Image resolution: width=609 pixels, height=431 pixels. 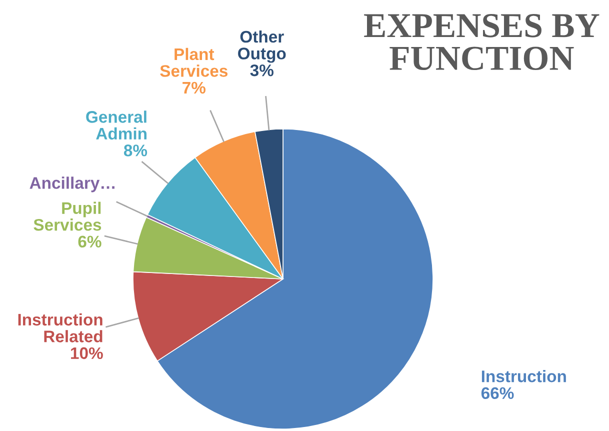 I want to click on slice-label: Instruction, so click(x=524, y=376).